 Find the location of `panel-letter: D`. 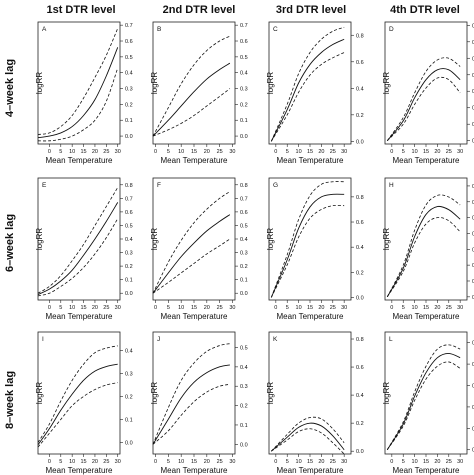

panel-letter: D is located at coordinates (391, 29).